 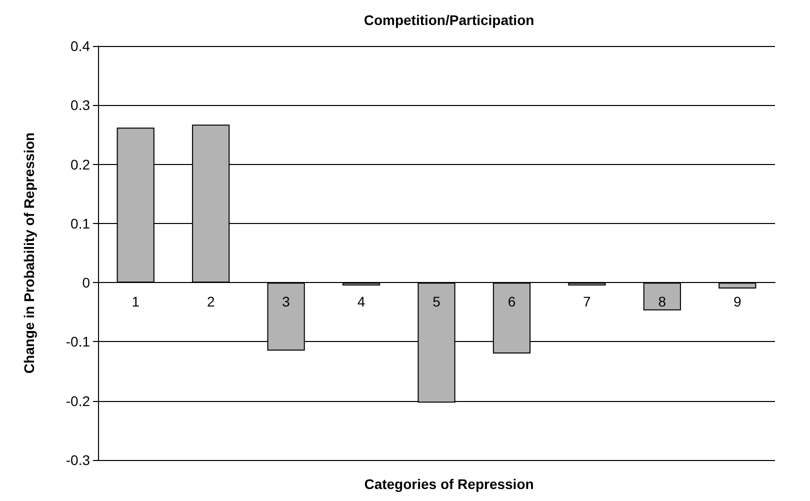 I want to click on x-tick-label: 1, so click(x=136, y=302).